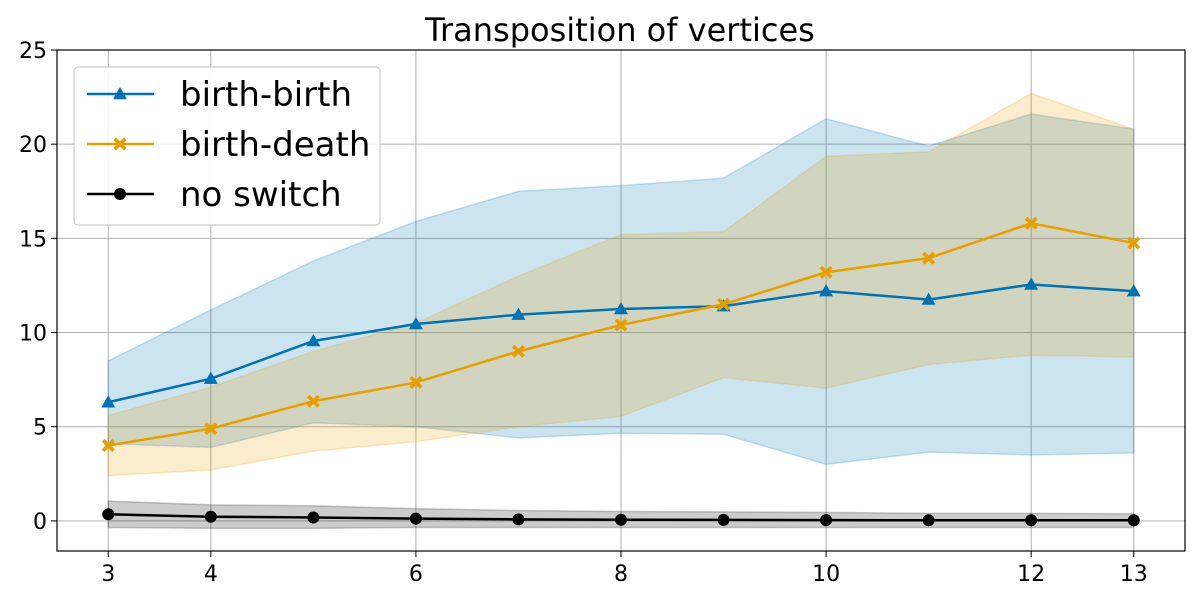 The height and width of the screenshot is (600, 1200). Describe the element at coordinates (40, 428) in the screenshot. I see `y-tick-label: 5` at that location.